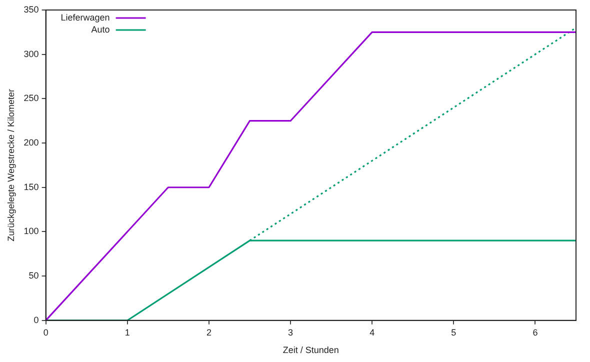 The width and height of the screenshot is (590, 362). I want to click on y-tick-label: 350, so click(31, 9).